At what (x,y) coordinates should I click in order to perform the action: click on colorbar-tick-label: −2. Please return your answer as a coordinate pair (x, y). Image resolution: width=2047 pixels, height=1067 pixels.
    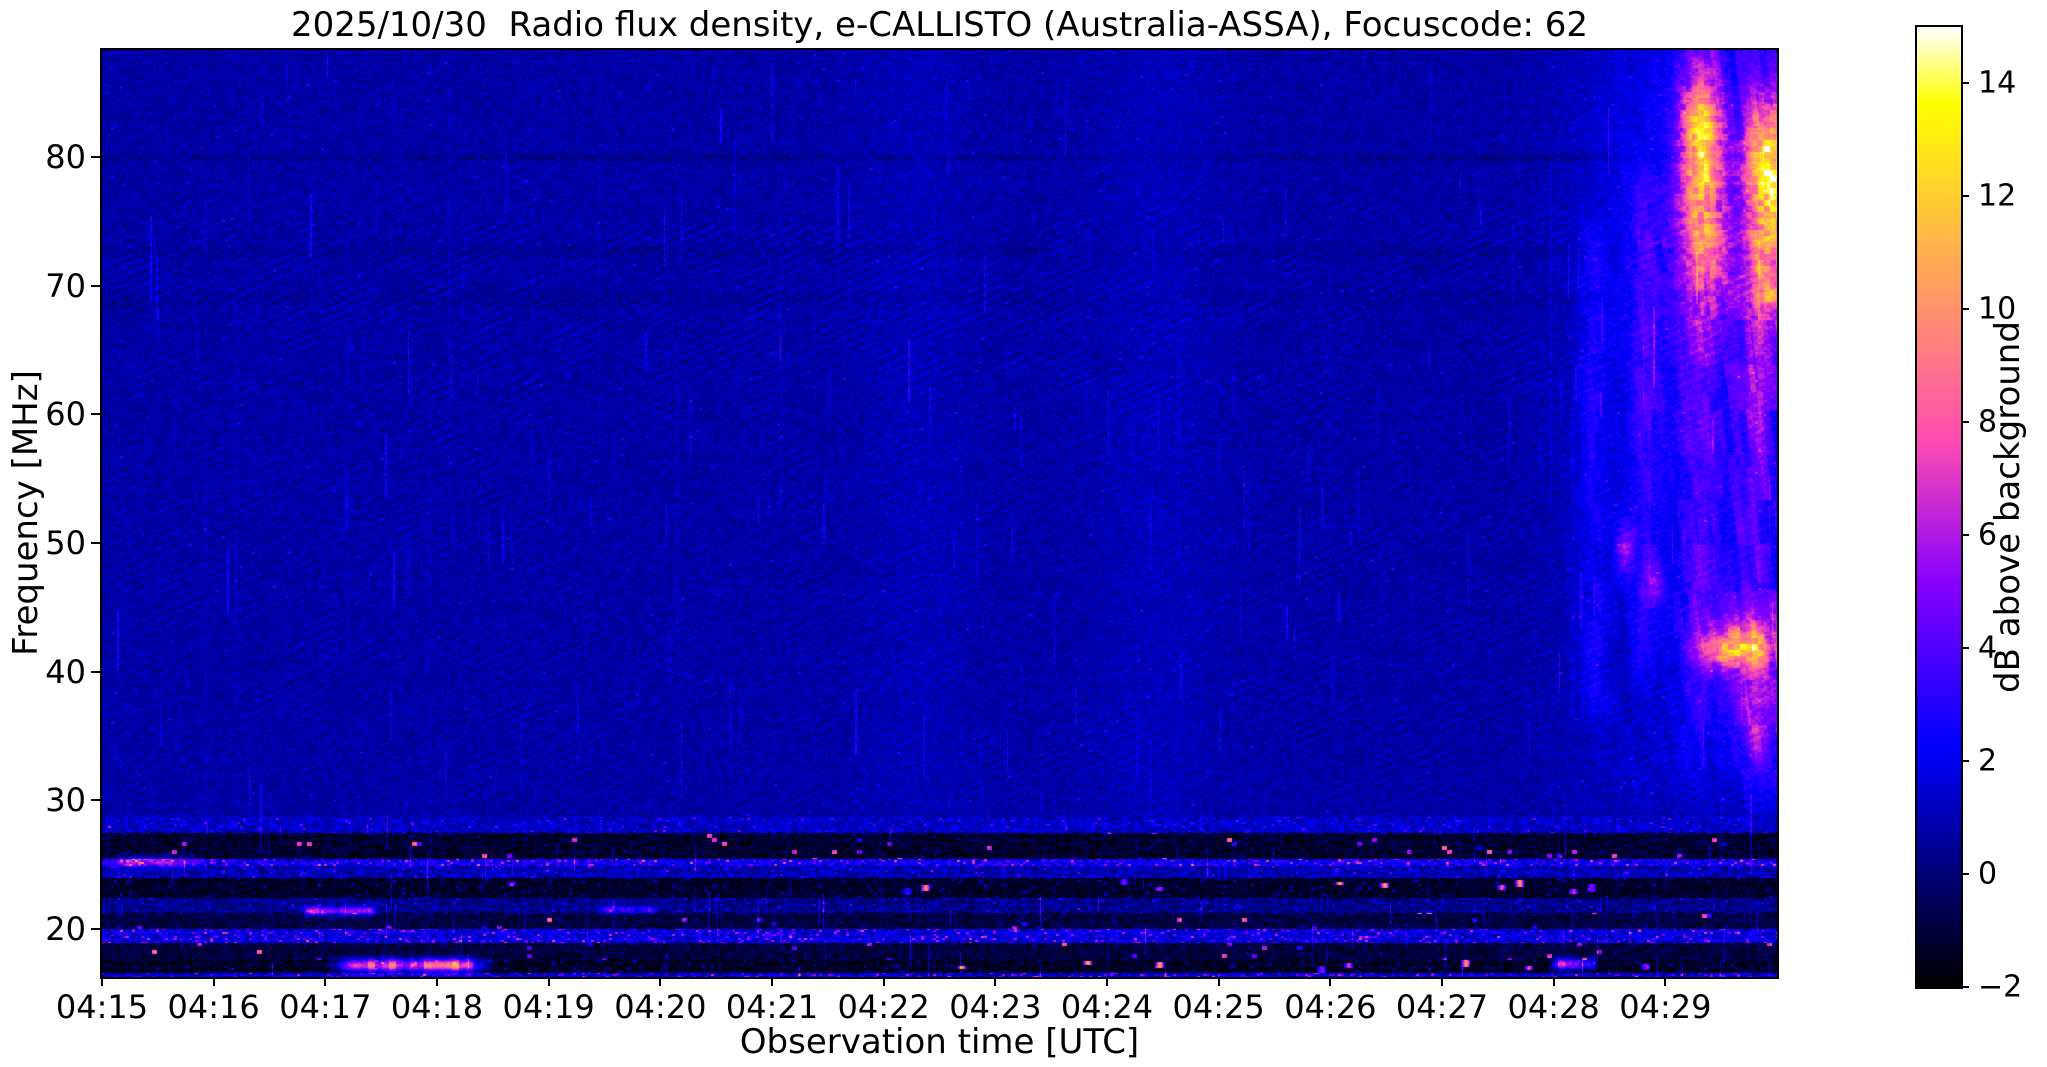
    Looking at the image, I should click on (2000, 987).